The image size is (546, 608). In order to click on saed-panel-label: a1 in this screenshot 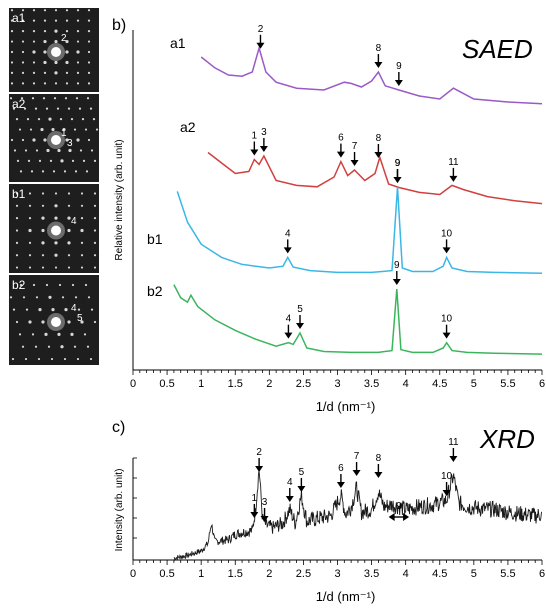, I will do `click(19, 18)`.